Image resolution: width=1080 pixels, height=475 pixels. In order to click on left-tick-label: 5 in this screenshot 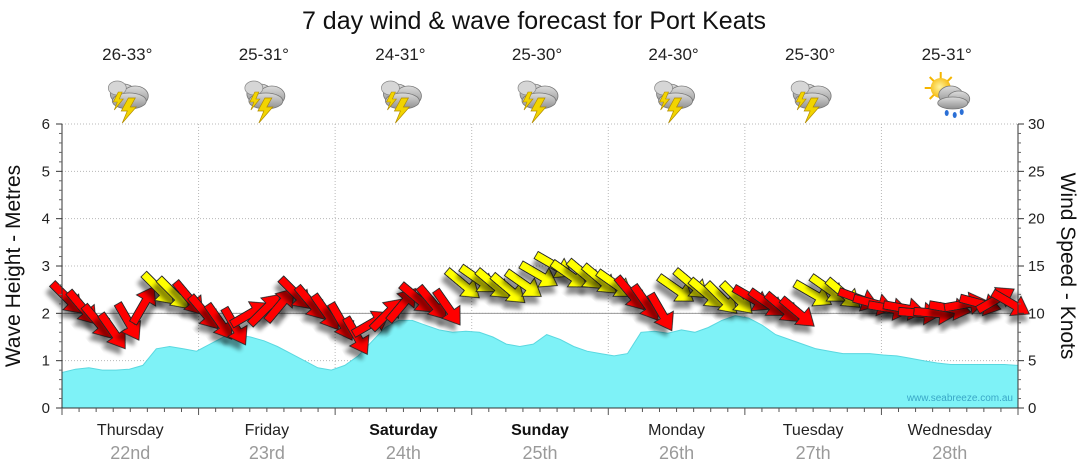, I will do `click(46, 171)`.